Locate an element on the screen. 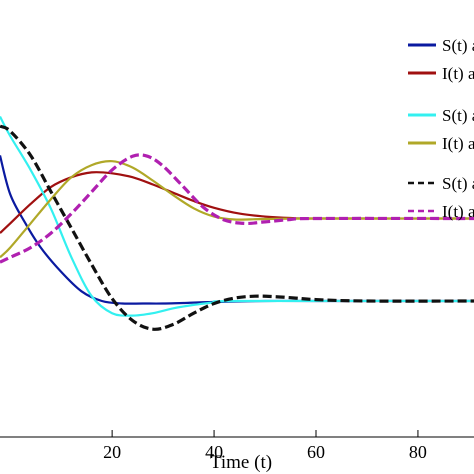 The height and width of the screenshot is (474, 474). legend-label-3: S(t) a is located at coordinates (458, 115).